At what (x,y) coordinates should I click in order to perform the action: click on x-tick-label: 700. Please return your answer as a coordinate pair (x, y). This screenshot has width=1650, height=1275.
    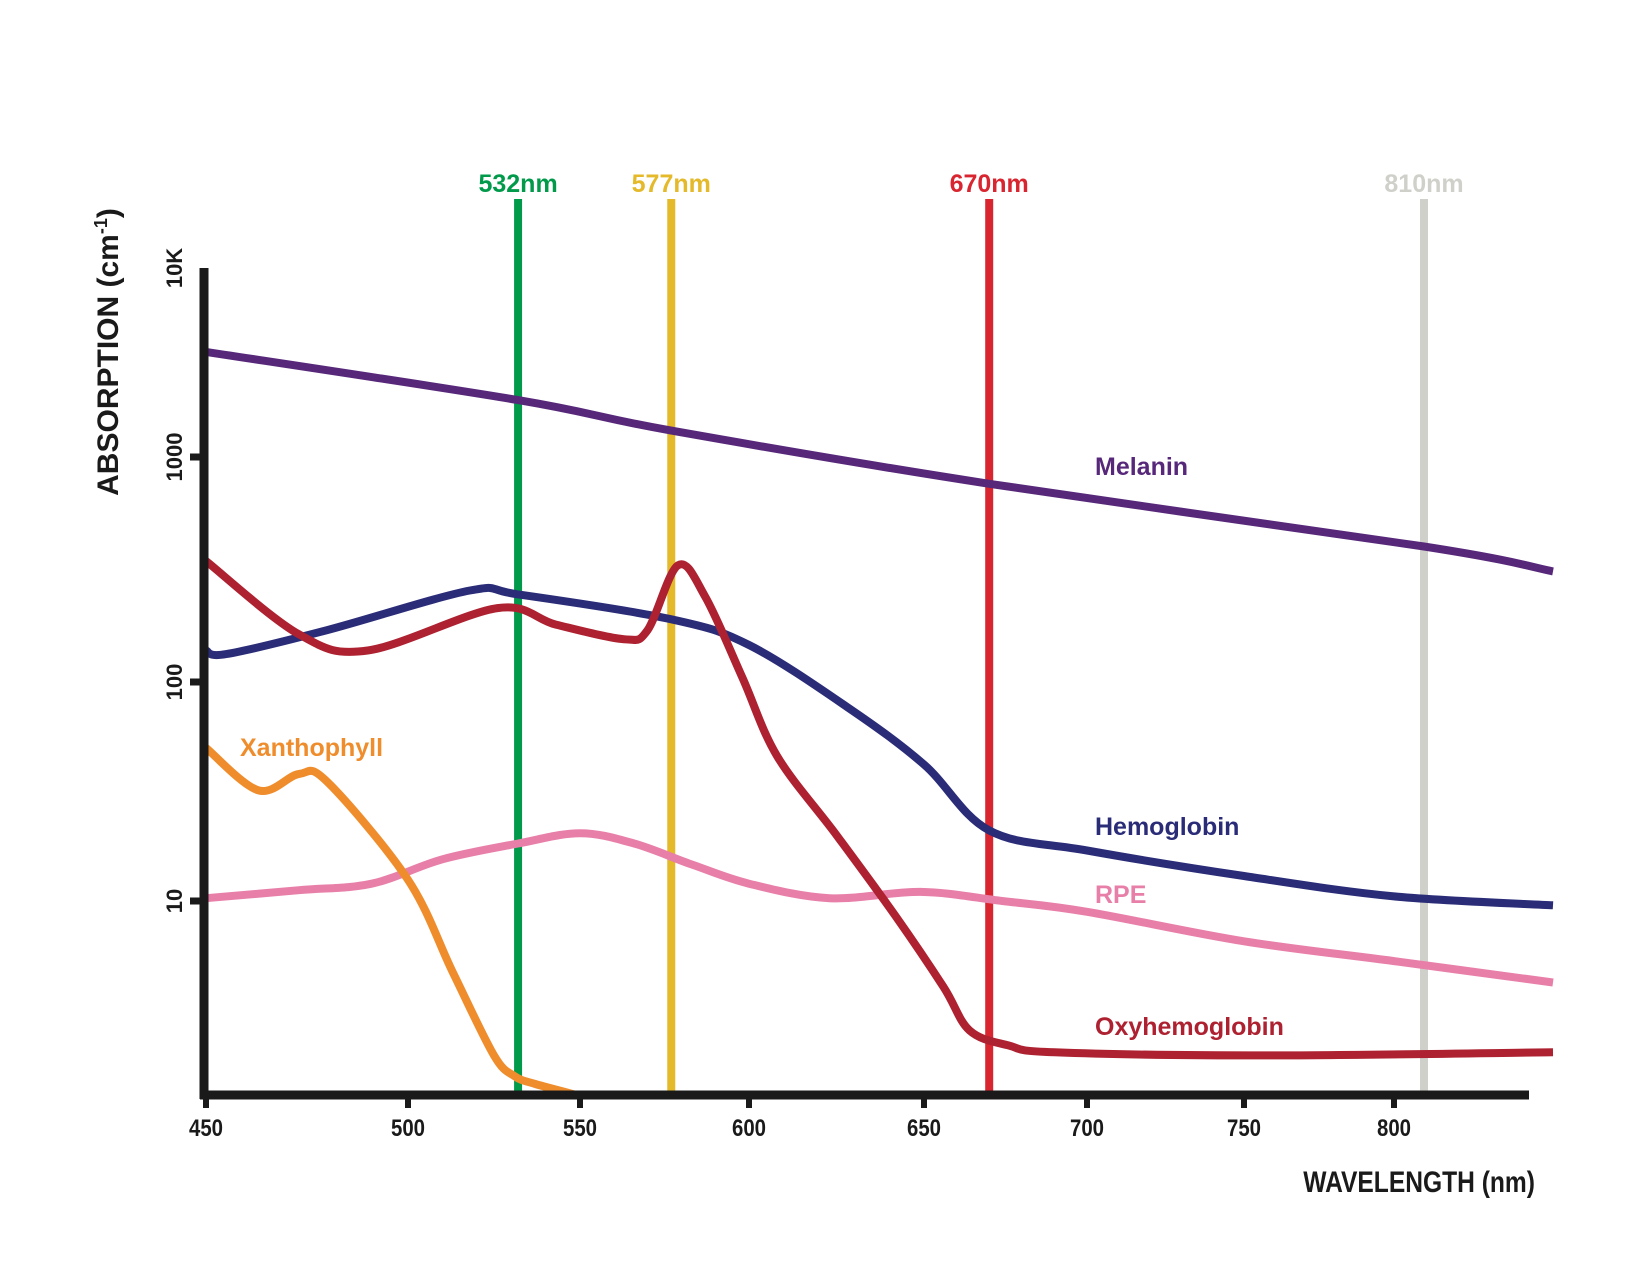
    Looking at the image, I should click on (1087, 1127).